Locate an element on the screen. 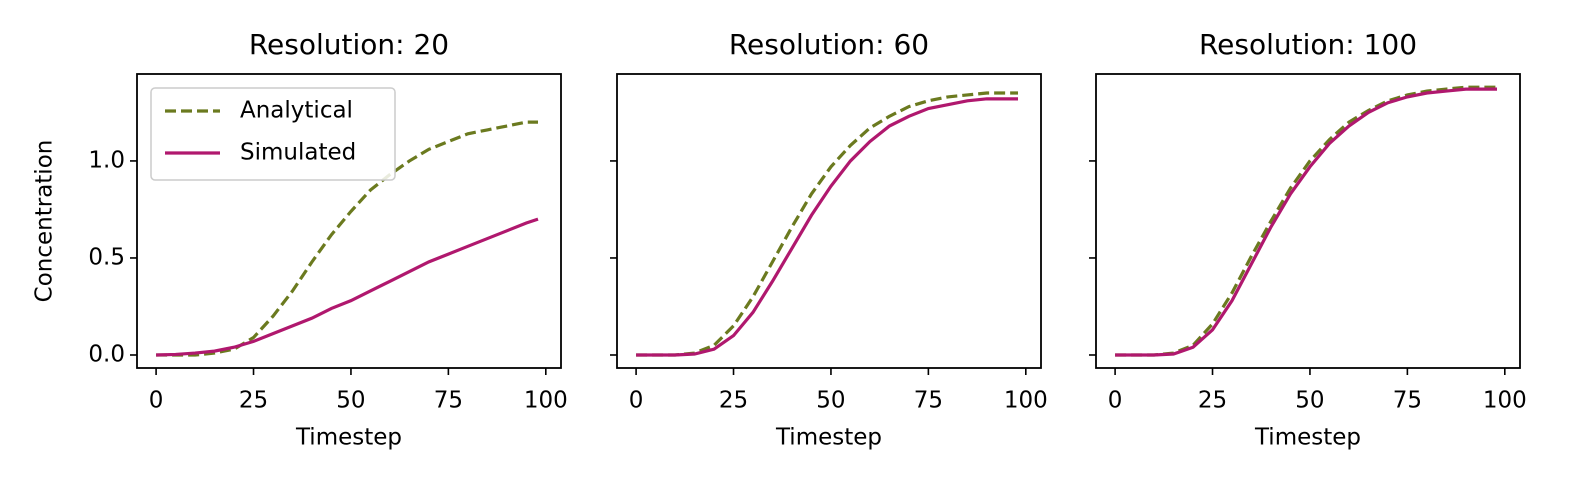 The height and width of the screenshot is (492, 1578). y-tick-label: 0.0 is located at coordinates (106, 354).